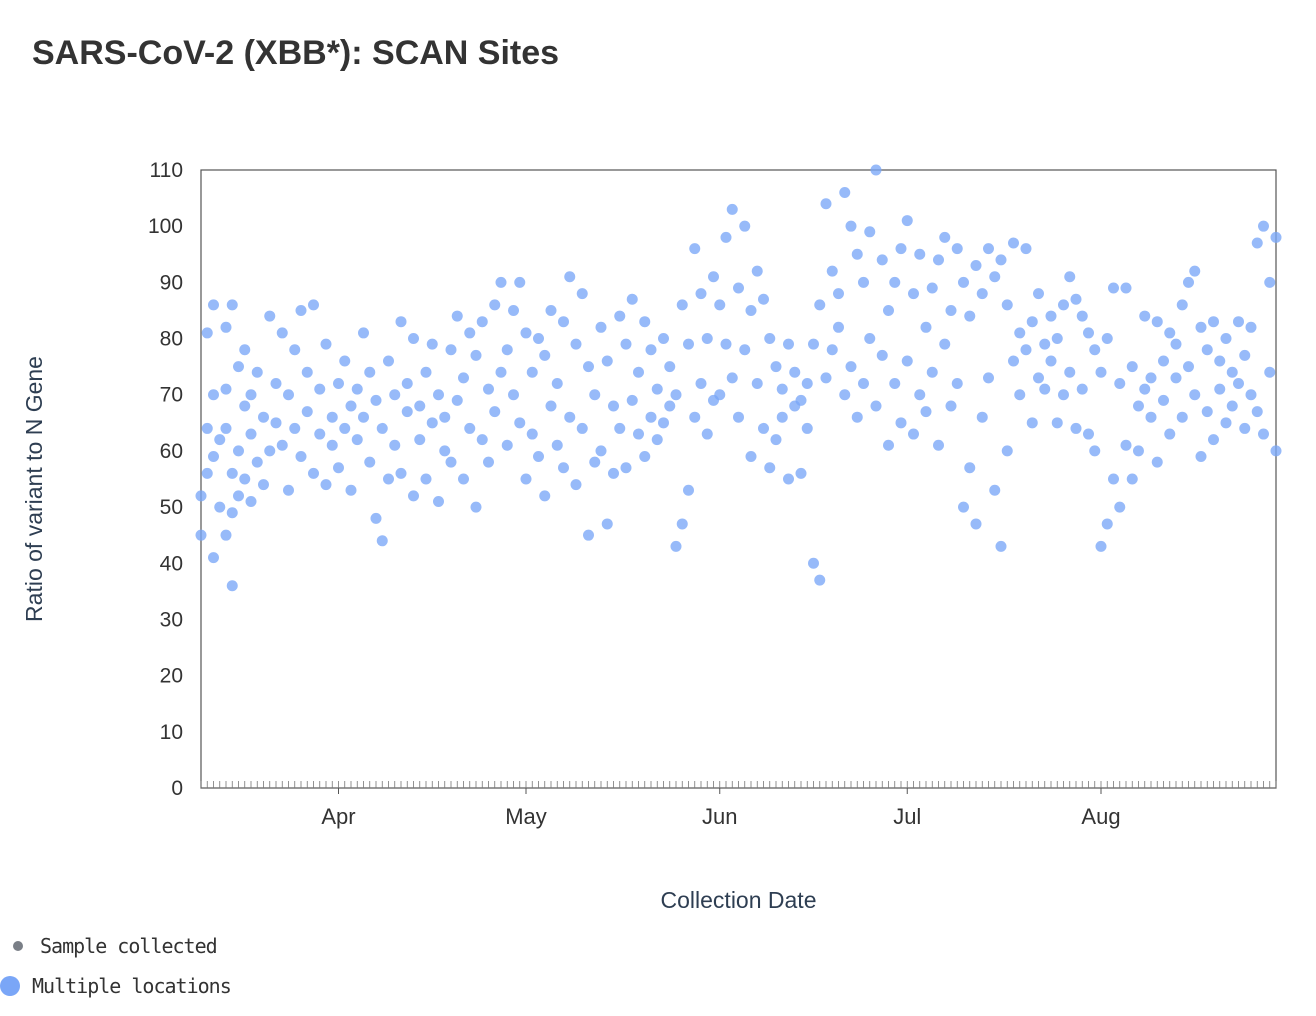  What do you see at coordinates (171, 619) in the screenshot?
I see `y-tick-label: 30` at bounding box center [171, 619].